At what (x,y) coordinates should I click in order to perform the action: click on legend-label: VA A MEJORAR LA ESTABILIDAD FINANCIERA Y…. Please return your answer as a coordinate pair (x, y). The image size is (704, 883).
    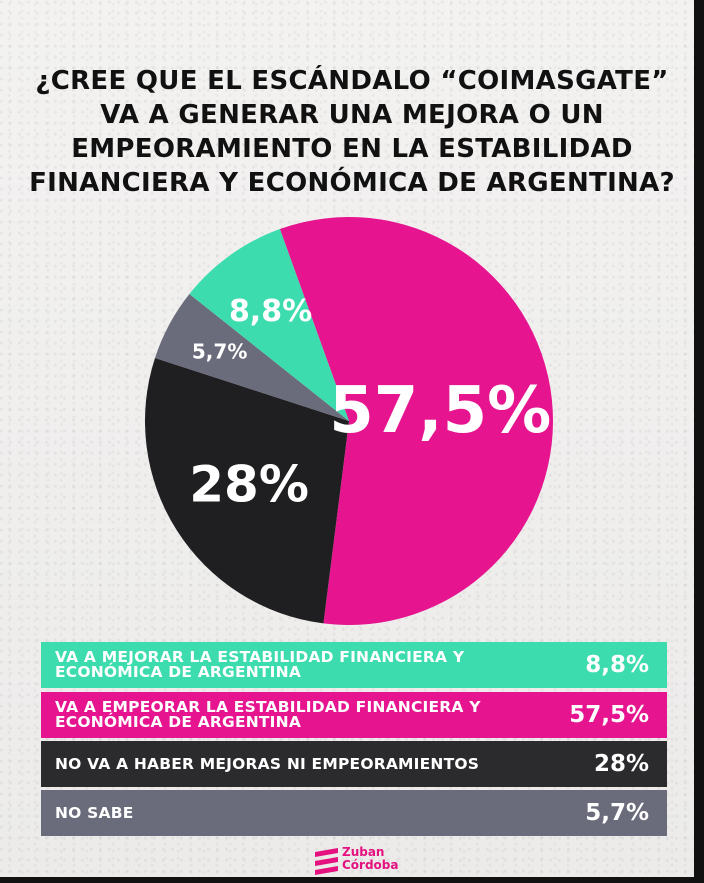
    Looking at the image, I should click on (260, 664).